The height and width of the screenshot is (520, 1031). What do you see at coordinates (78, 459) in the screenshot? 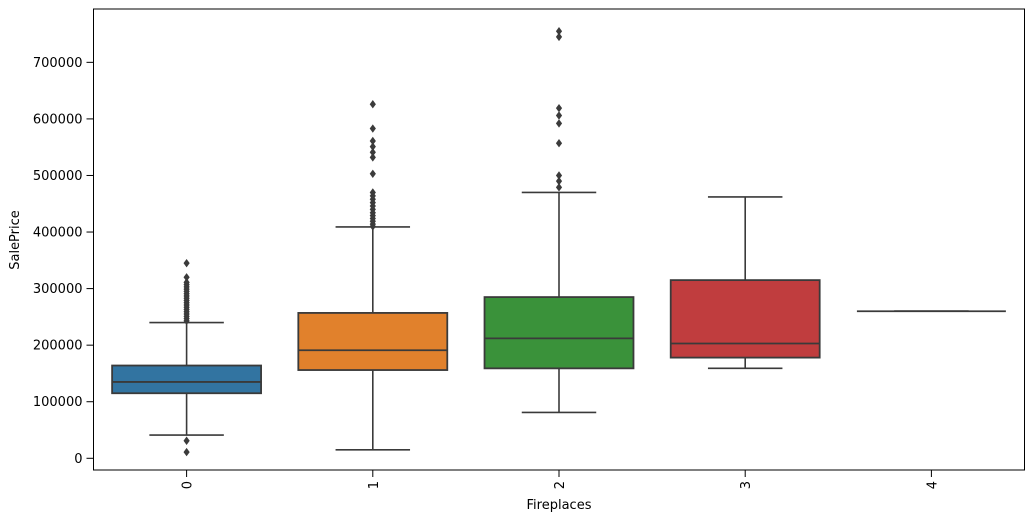
I see `y-tick-label: 0` at bounding box center [78, 459].